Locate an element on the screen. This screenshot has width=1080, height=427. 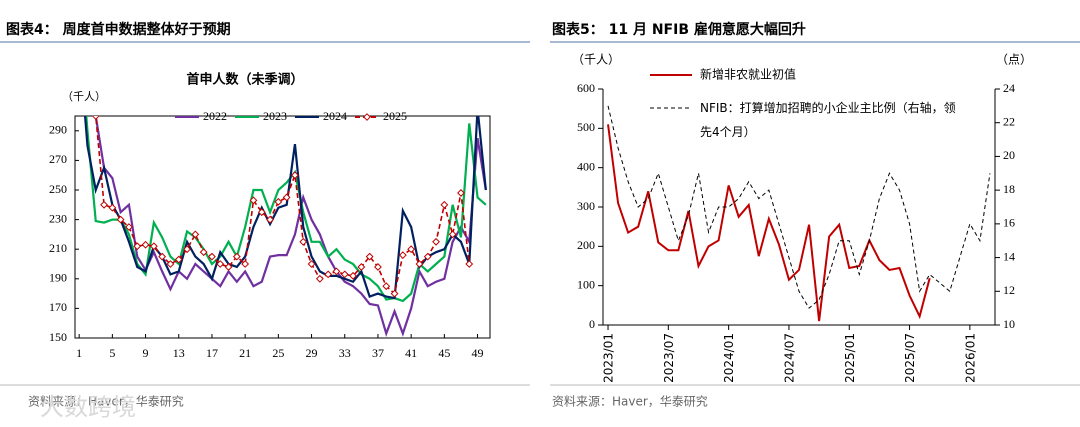
y2-tick-label: 20 is located at coordinates (1009, 155).